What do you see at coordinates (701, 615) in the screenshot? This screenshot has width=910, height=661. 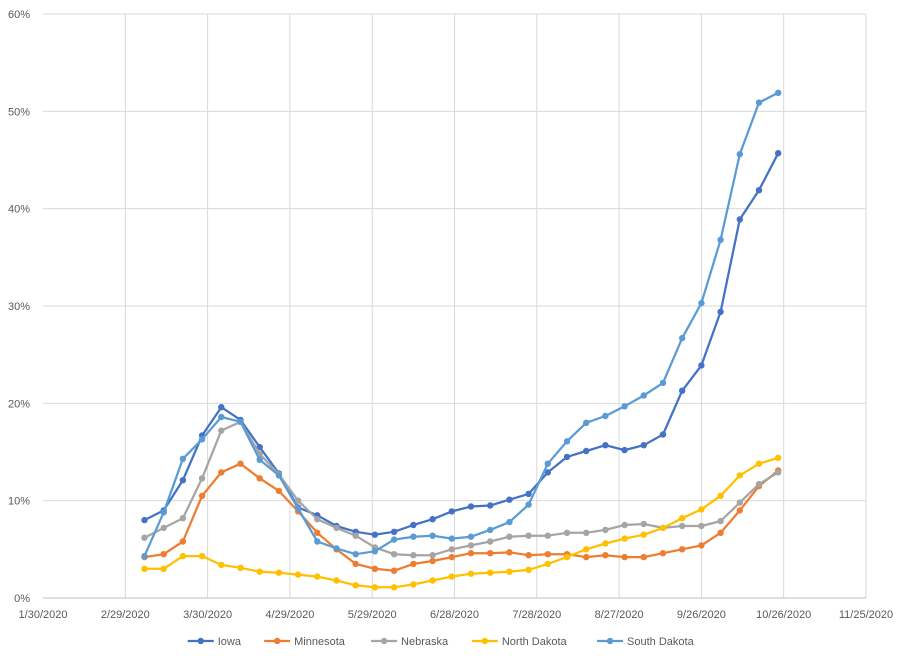 I see `x-tick-label: 9/26/2020` at bounding box center [701, 615].